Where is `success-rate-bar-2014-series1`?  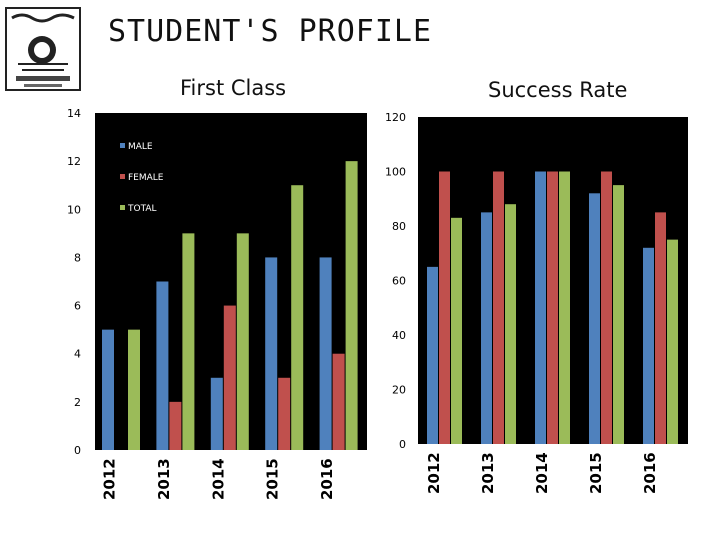
success-rate-bar-2014-series1 is located at coordinates (552, 307).